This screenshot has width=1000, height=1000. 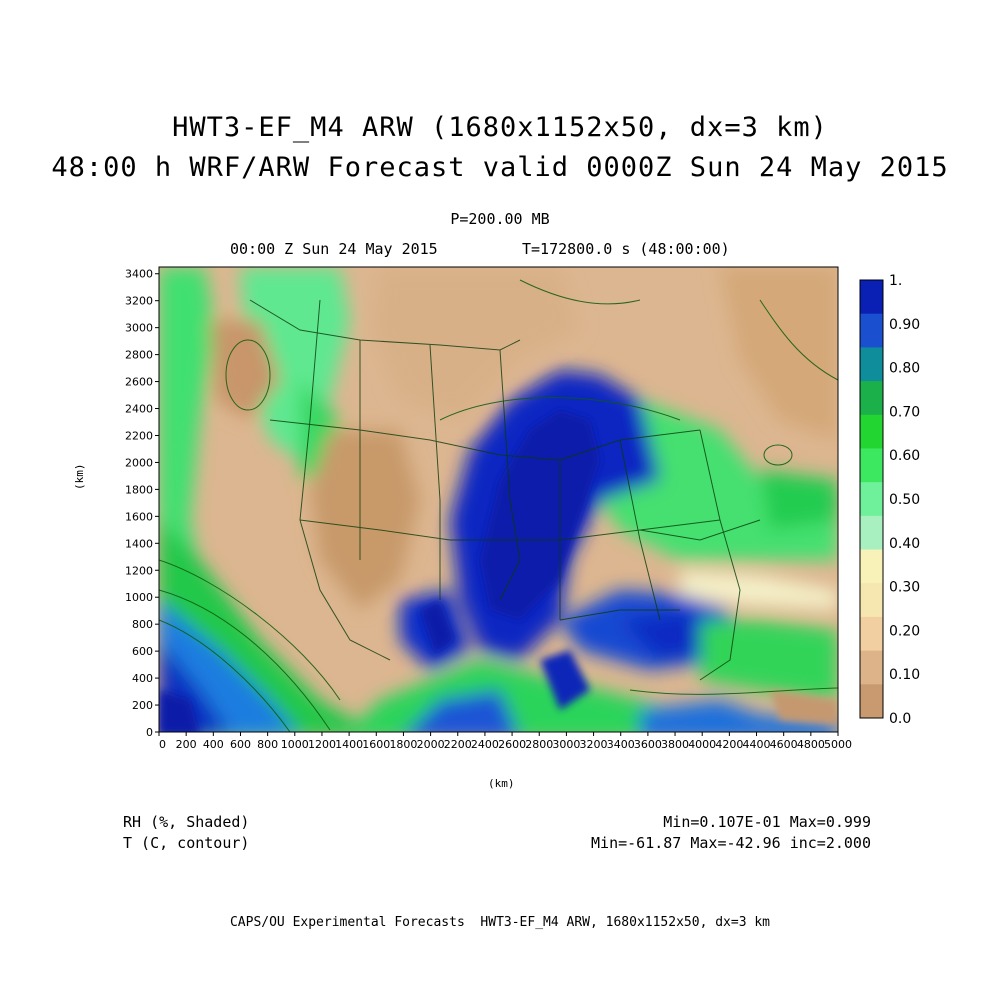 I want to click on colorbar-label: 1., so click(x=895, y=281).